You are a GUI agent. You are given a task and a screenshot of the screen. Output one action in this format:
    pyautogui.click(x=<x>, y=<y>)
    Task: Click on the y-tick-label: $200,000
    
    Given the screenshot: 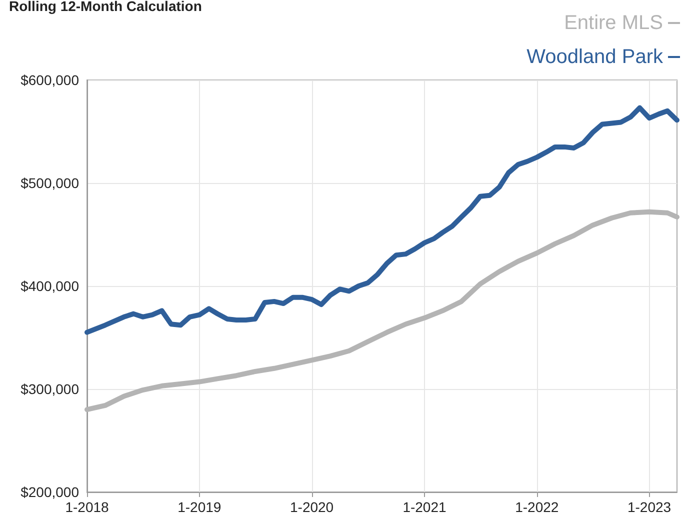 What is the action you would take?
    pyautogui.click(x=50, y=492)
    